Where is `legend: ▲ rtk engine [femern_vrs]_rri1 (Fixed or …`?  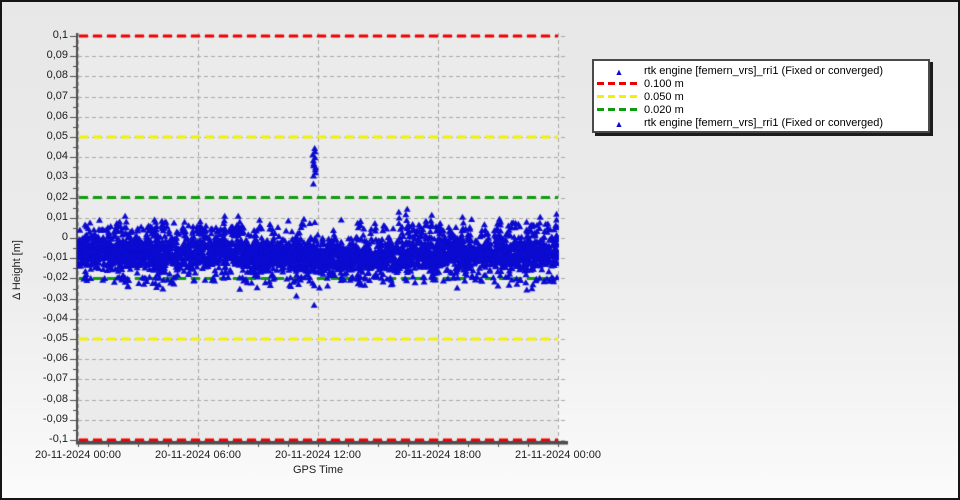
legend: ▲ rtk engine [femern_vrs]_rri1 (Fixed or … is located at coordinates (761, 96).